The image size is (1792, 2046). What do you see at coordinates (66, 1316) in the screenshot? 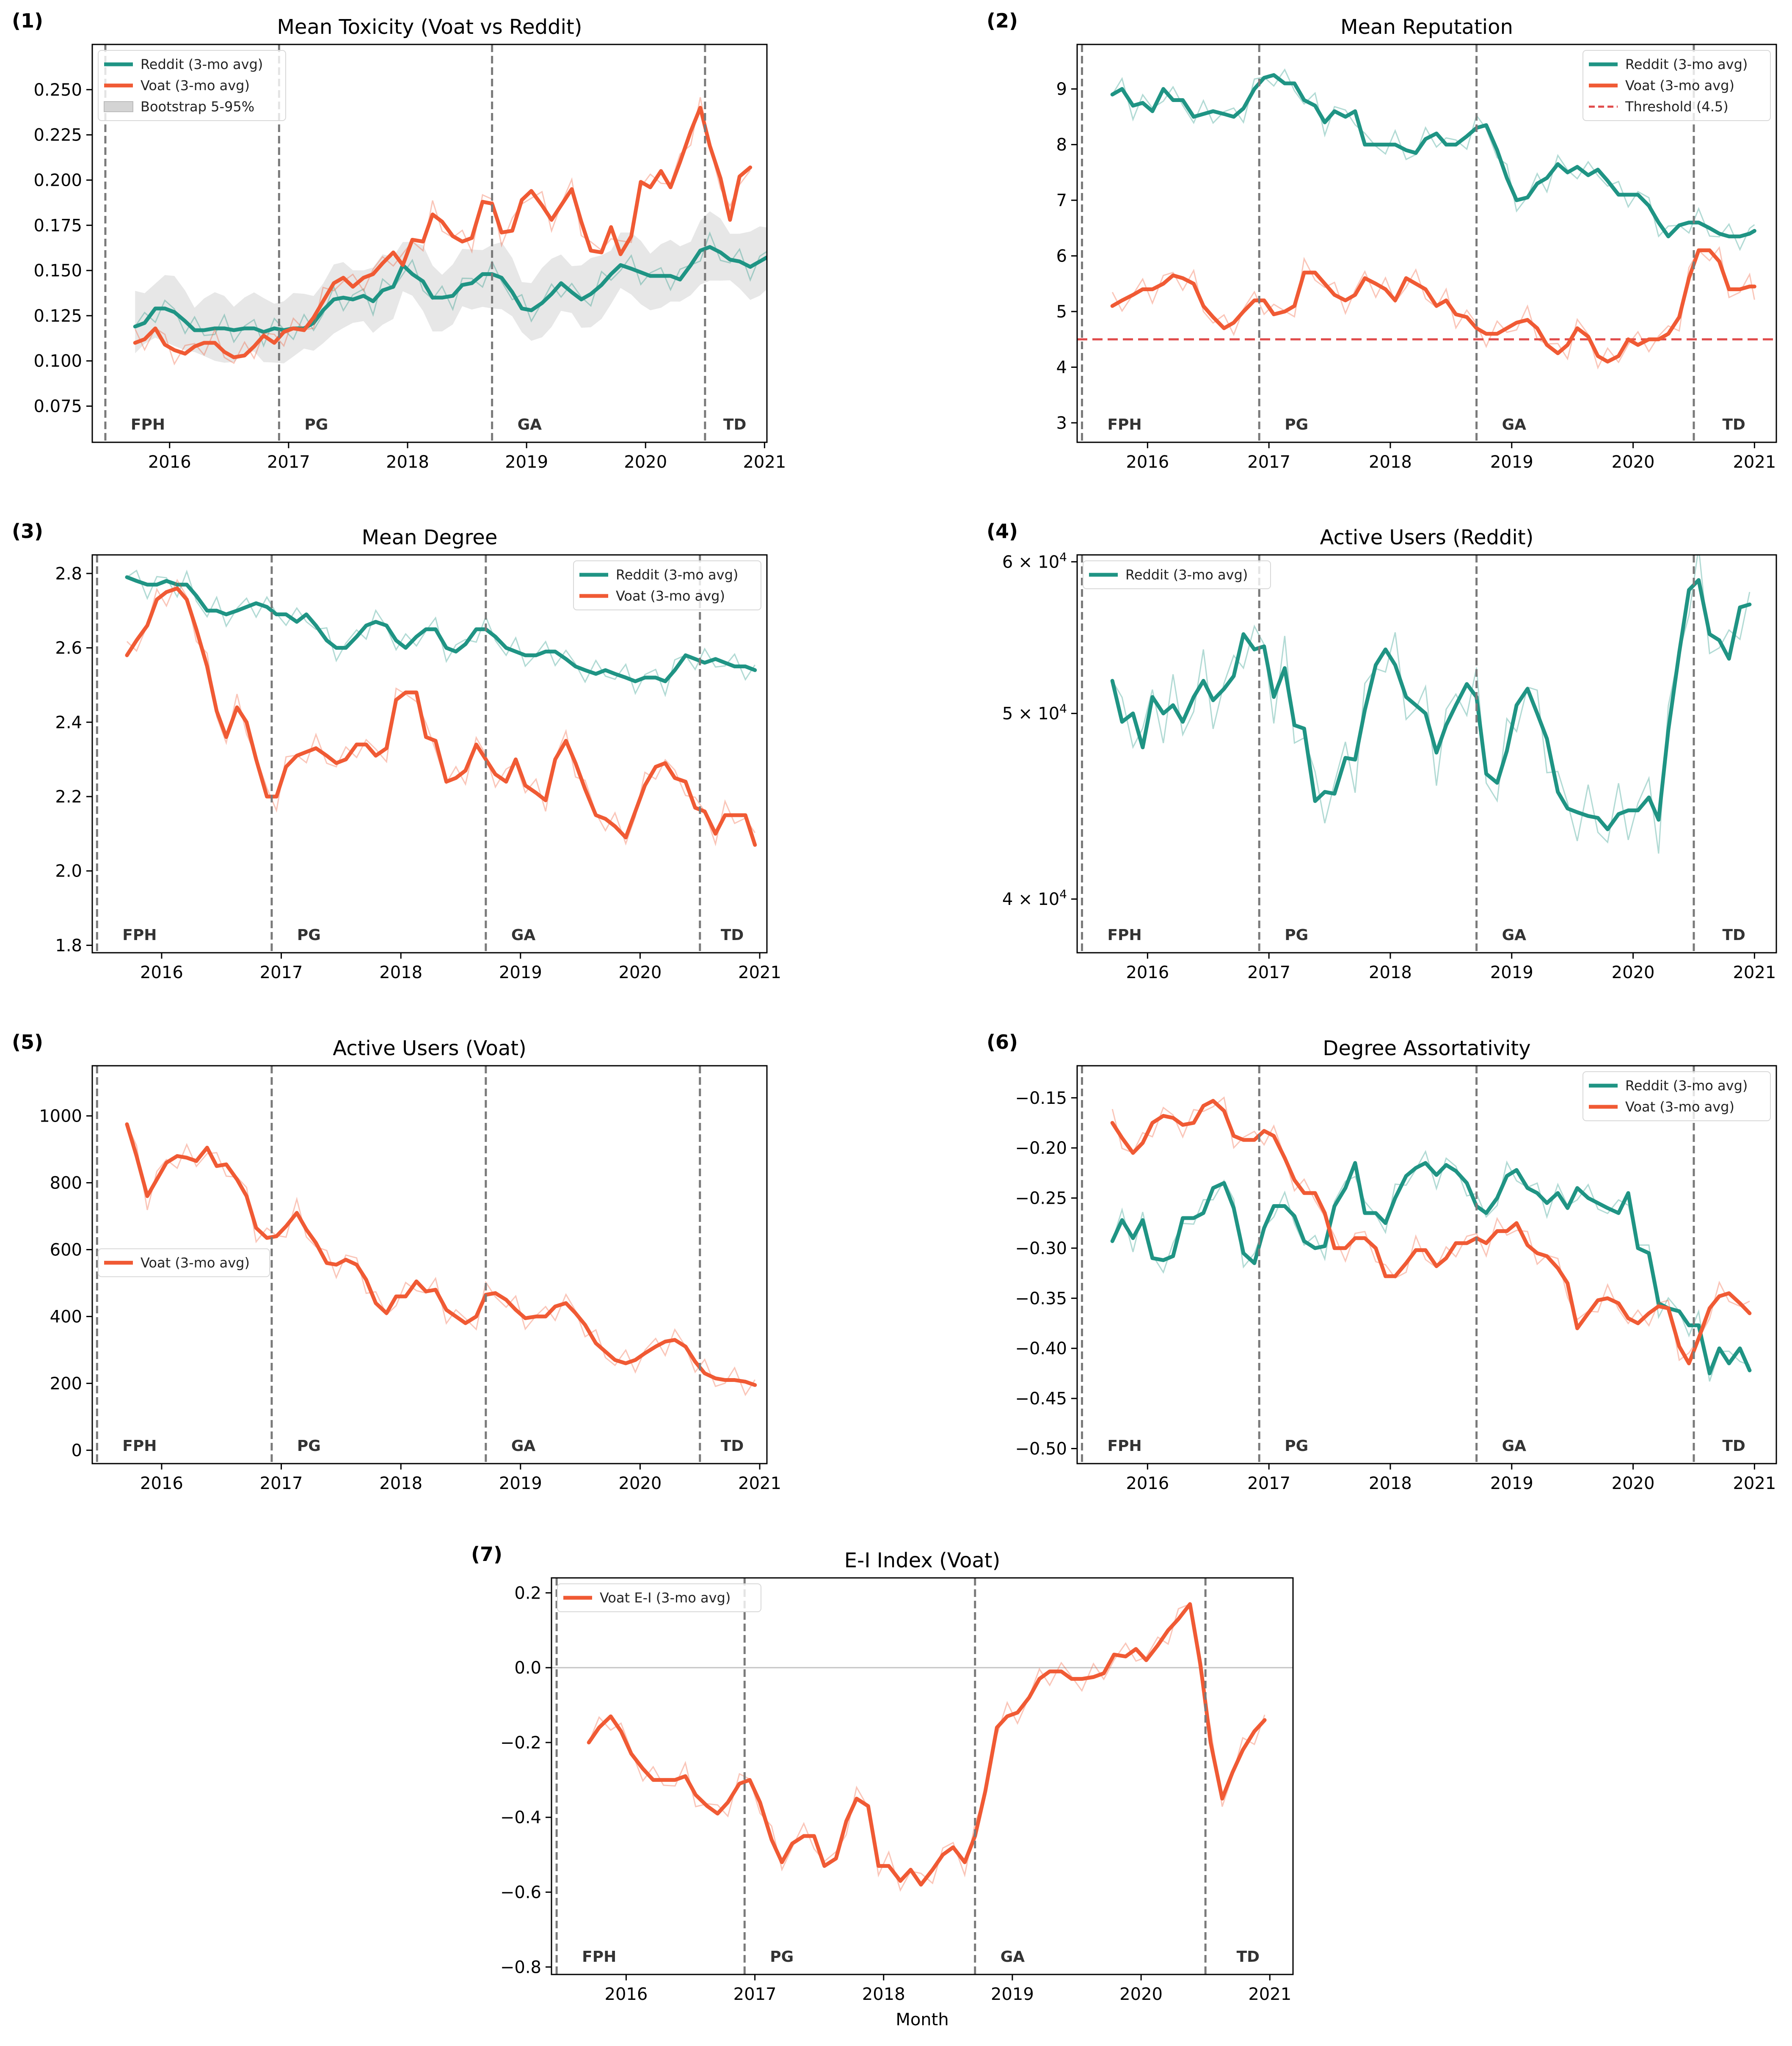
I see `y-tick-label: 400` at bounding box center [66, 1316].